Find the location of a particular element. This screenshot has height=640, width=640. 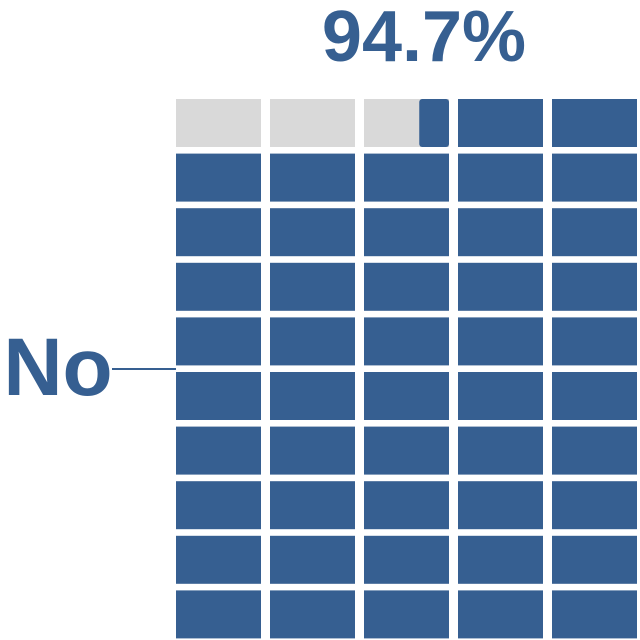

category-label: No is located at coordinates (57, 367).